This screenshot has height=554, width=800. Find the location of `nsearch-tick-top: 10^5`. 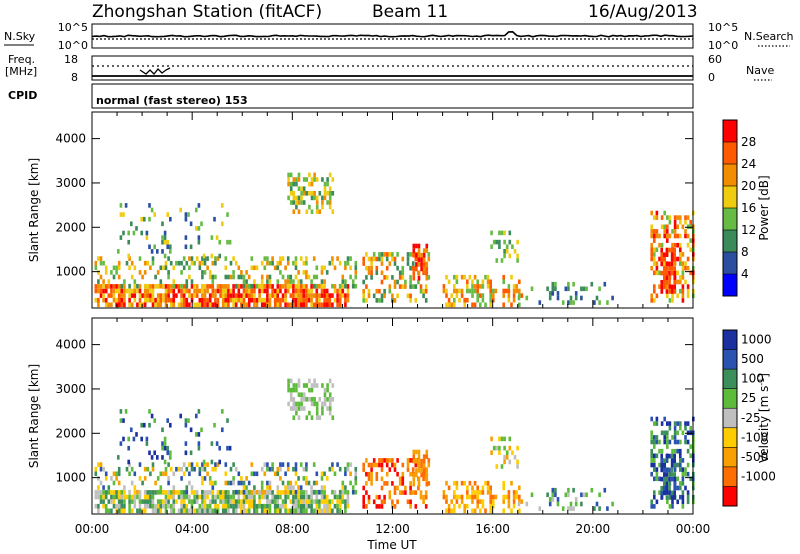

nsearch-tick-top: 10^5 is located at coordinates (723, 27).